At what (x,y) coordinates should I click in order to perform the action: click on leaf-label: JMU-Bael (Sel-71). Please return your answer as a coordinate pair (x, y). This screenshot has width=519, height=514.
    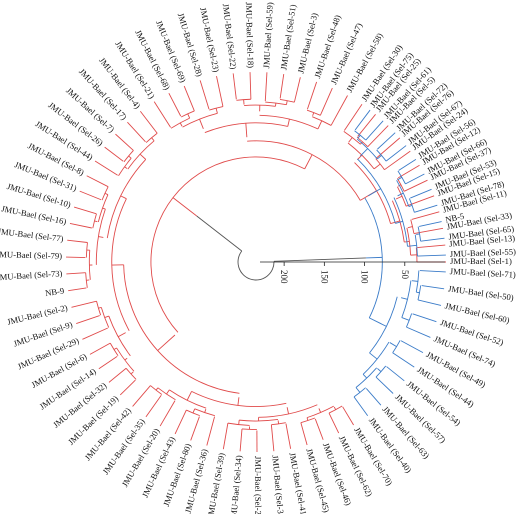
    Looking at the image, I should click on (483, 272).